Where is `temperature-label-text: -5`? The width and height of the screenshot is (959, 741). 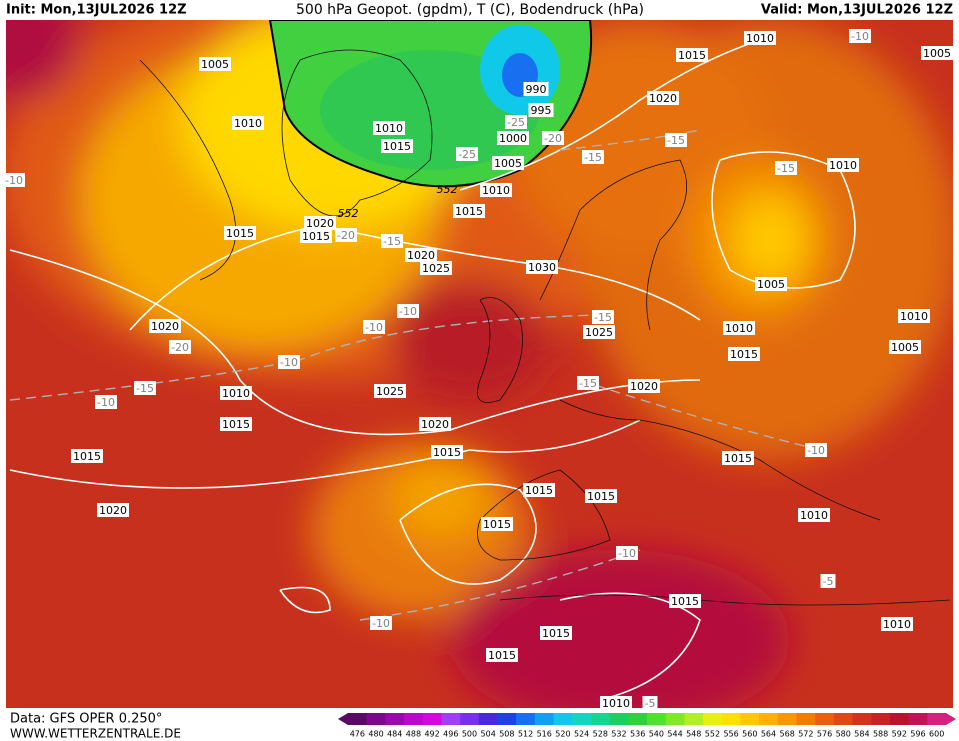 temperature-label-text: -5 is located at coordinates (828, 581).